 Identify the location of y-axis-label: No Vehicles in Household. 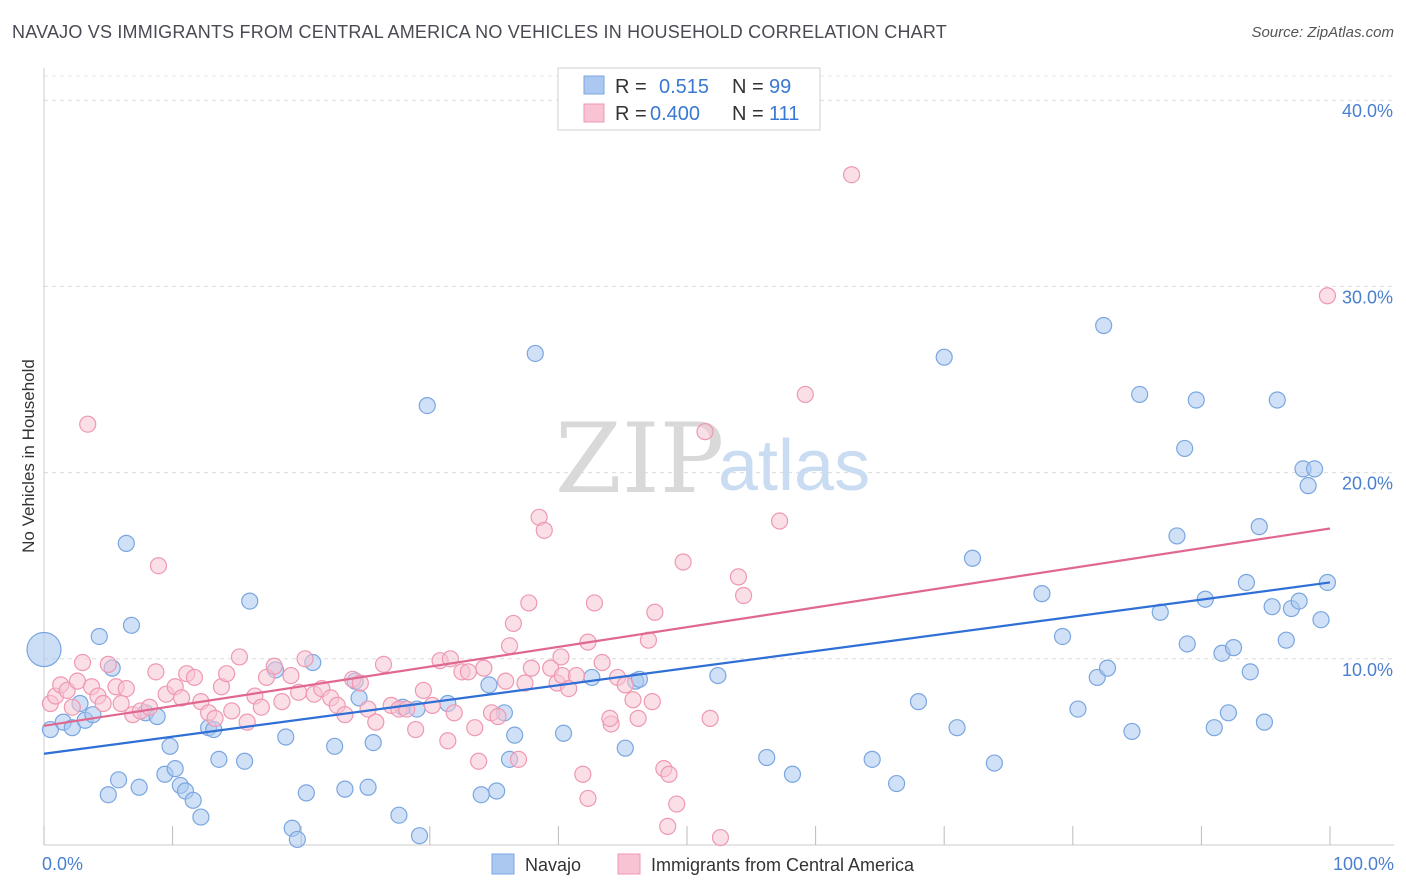
(28, 456).